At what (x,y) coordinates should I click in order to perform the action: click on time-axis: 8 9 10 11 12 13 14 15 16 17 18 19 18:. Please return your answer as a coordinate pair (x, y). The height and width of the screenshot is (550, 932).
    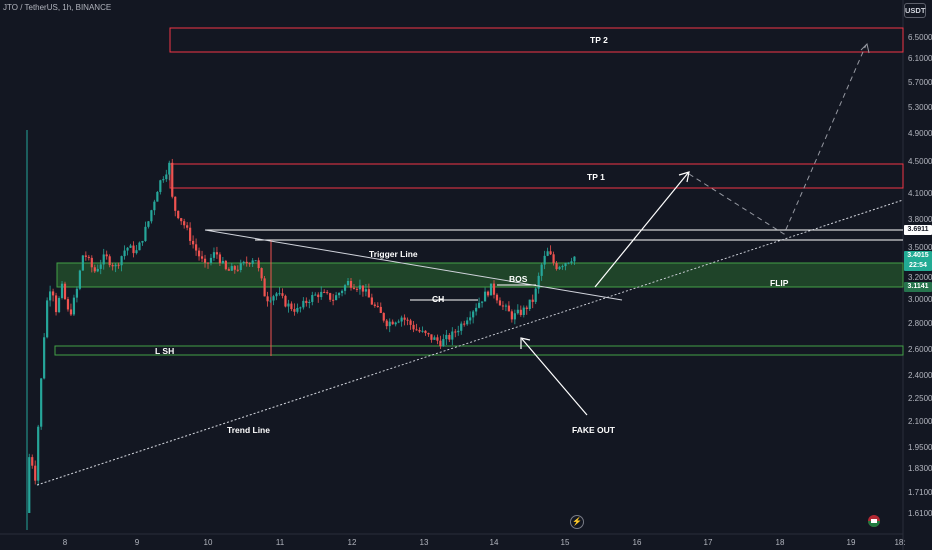
    Looking at the image, I should click on (484, 542).